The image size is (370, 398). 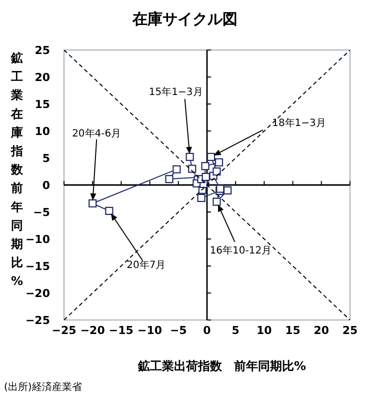 I want to click on text: (出所)経済産業省, so click(x=43, y=387).